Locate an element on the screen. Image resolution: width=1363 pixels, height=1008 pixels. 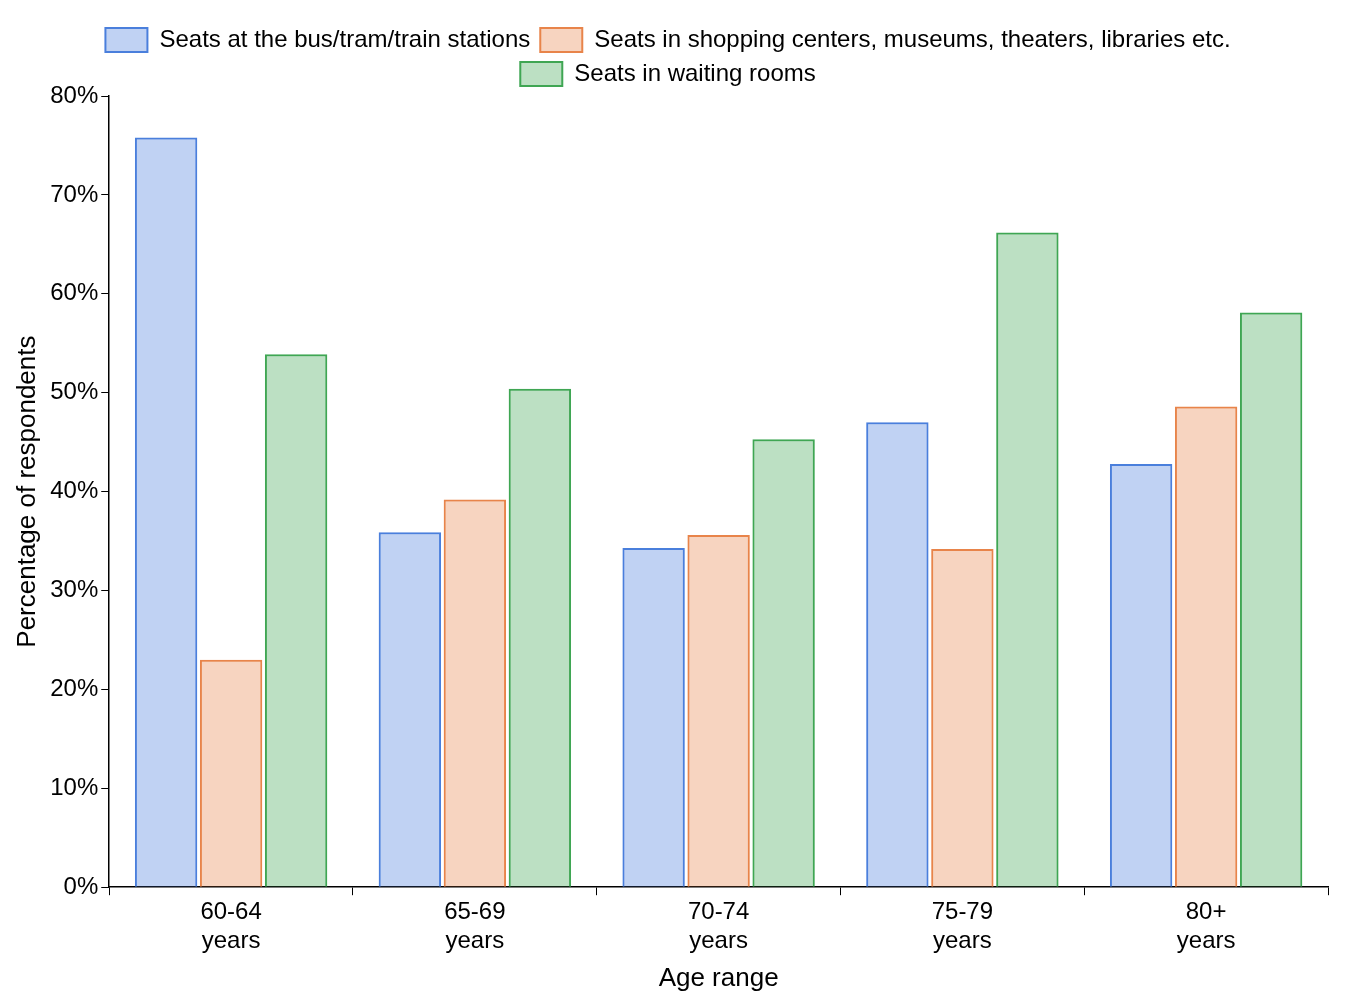
x-tick-label: 70-74 years is located at coordinates (718, 925).